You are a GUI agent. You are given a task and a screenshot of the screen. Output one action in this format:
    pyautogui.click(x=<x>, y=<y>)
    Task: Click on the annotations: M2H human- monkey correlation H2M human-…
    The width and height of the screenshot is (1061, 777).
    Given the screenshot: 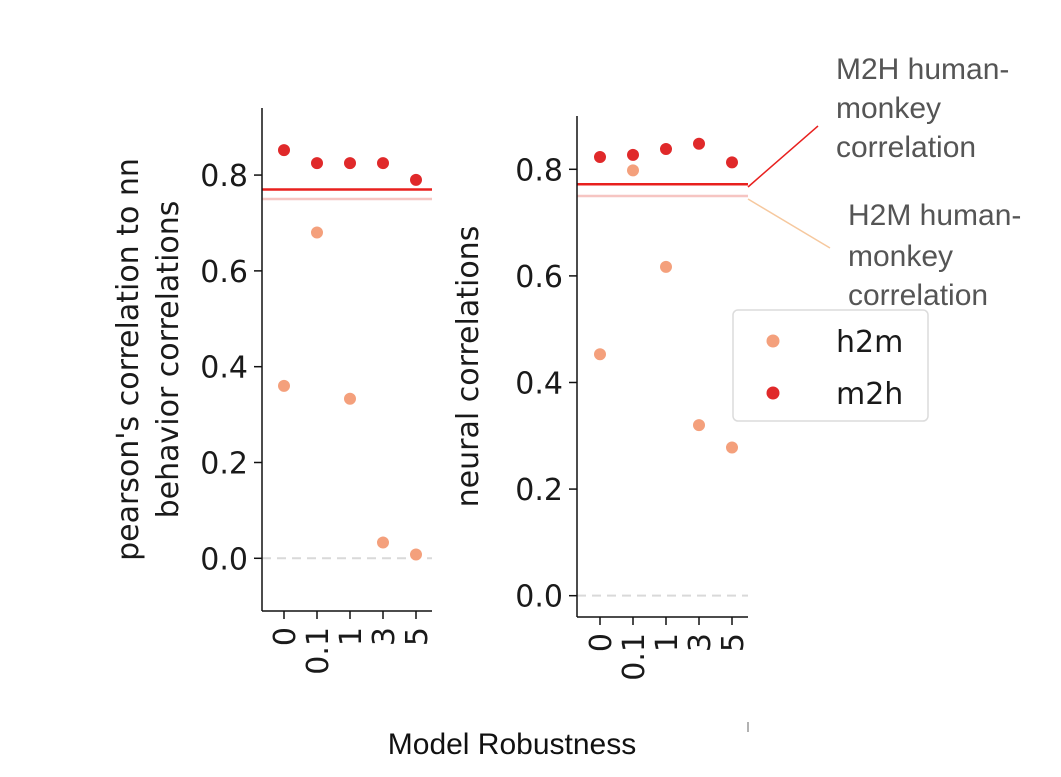 What is the action you would take?
    pyautogui.click(x=884, y=182)
    